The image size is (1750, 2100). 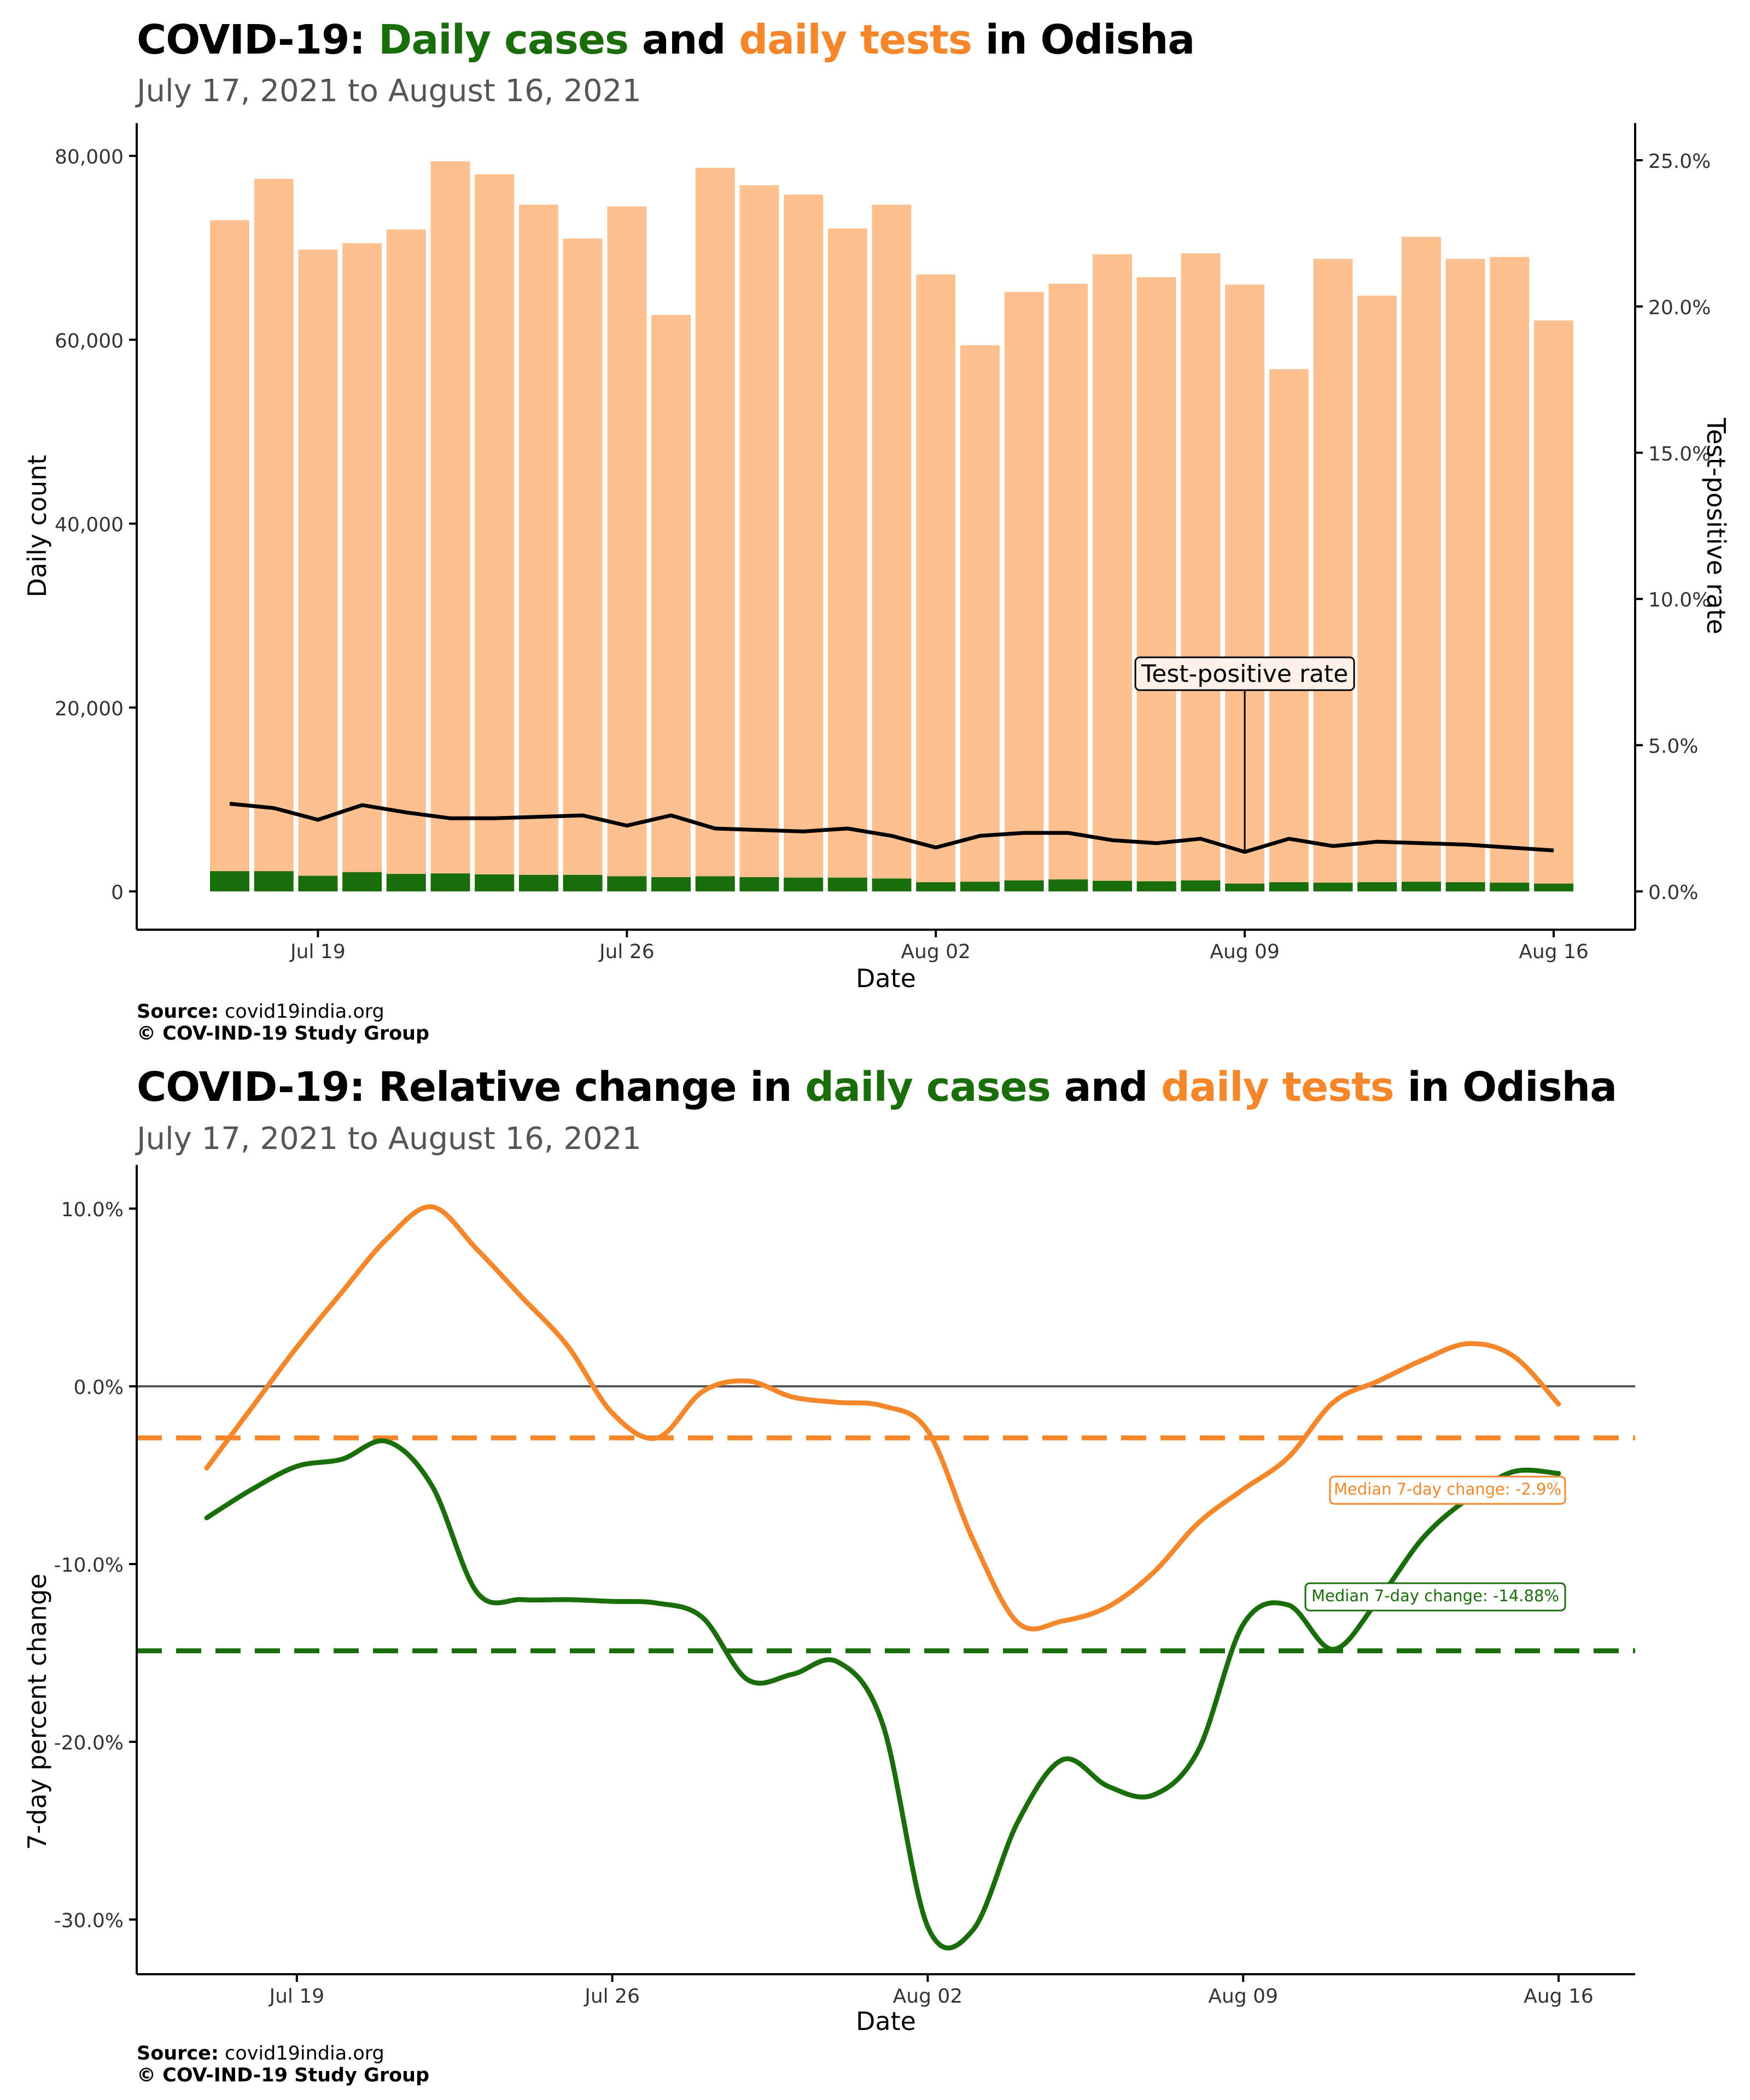 I want to click on y-tick-label: 40,000, so click(x=89, y=525).